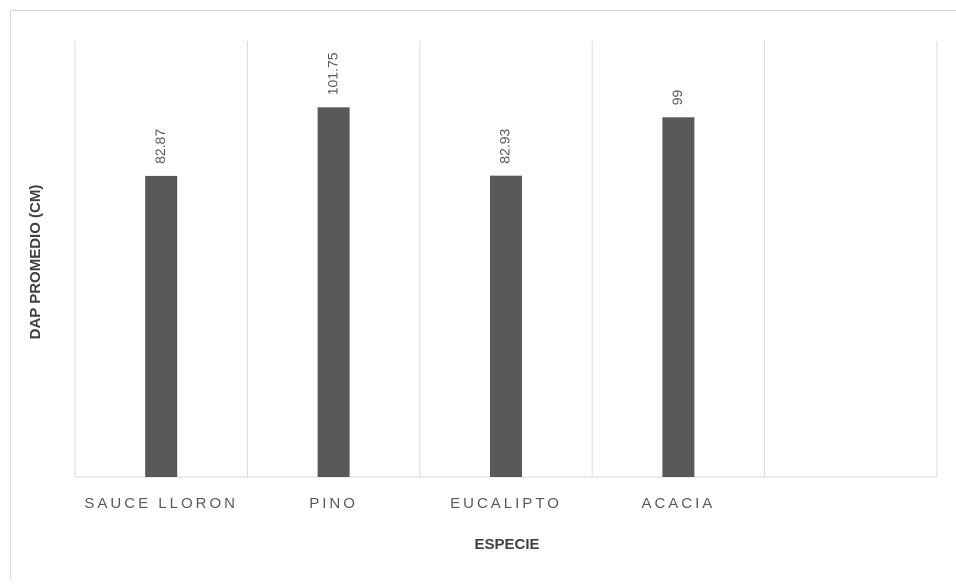  What do you see at coordinates (505, 145) in the screenshot?
I see `value-label: 82.93` at bounding box center [505, 145].